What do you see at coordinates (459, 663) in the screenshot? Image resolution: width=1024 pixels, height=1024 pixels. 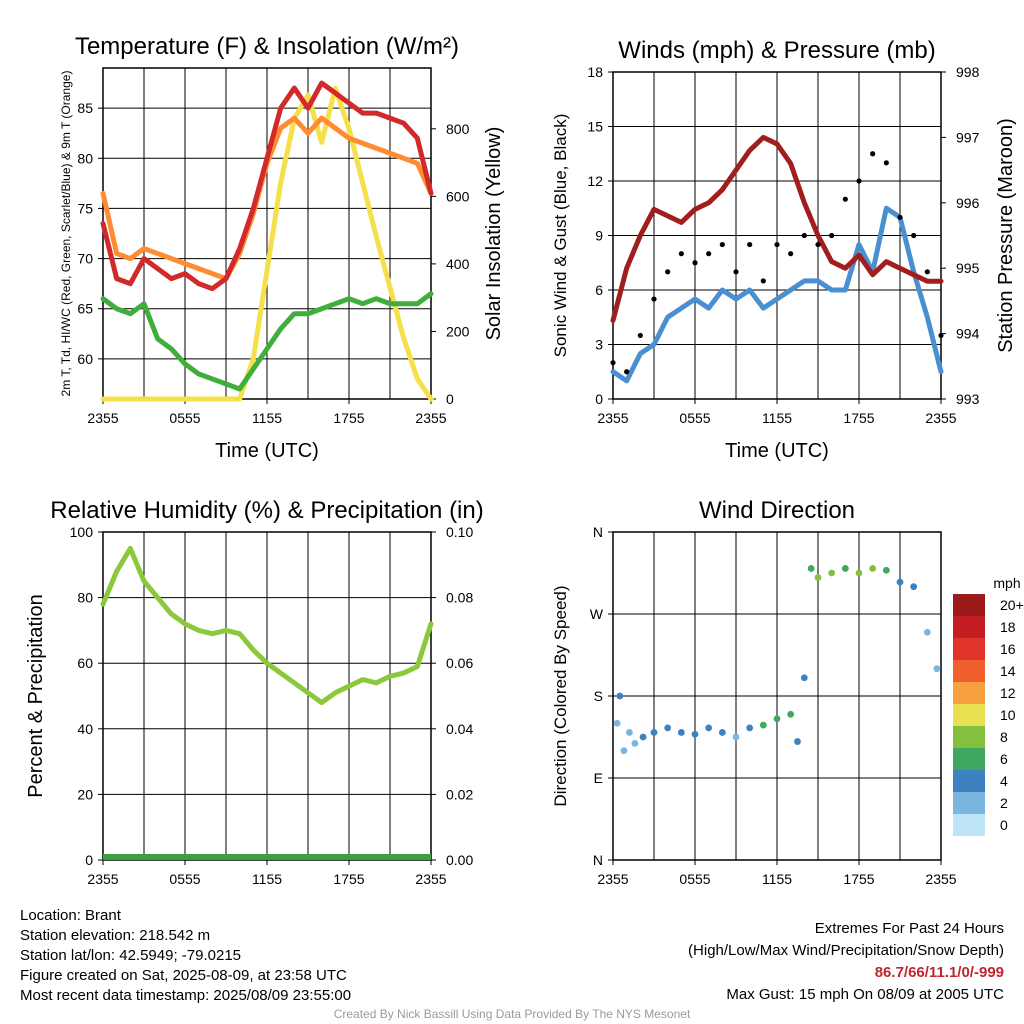 I see `y-tick-label-right: 0.06` at bounding box center [459, 663].